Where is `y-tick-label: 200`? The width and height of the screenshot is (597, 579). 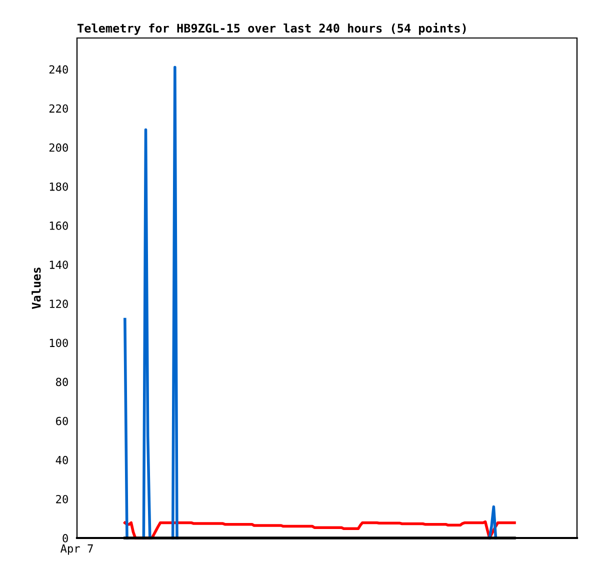 y-tick-label: 200 is located at coordinates (58, 147).